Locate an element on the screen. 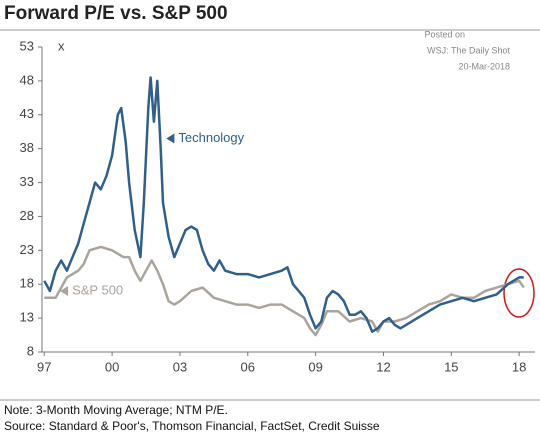 The image size is (540, 440). y-tick-label: 18 is located at coordinates (27, 283).